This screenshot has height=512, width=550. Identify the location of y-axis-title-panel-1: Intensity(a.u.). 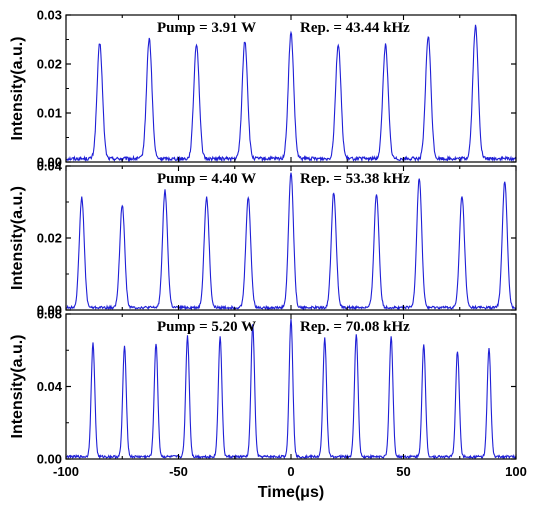
(17, 88).